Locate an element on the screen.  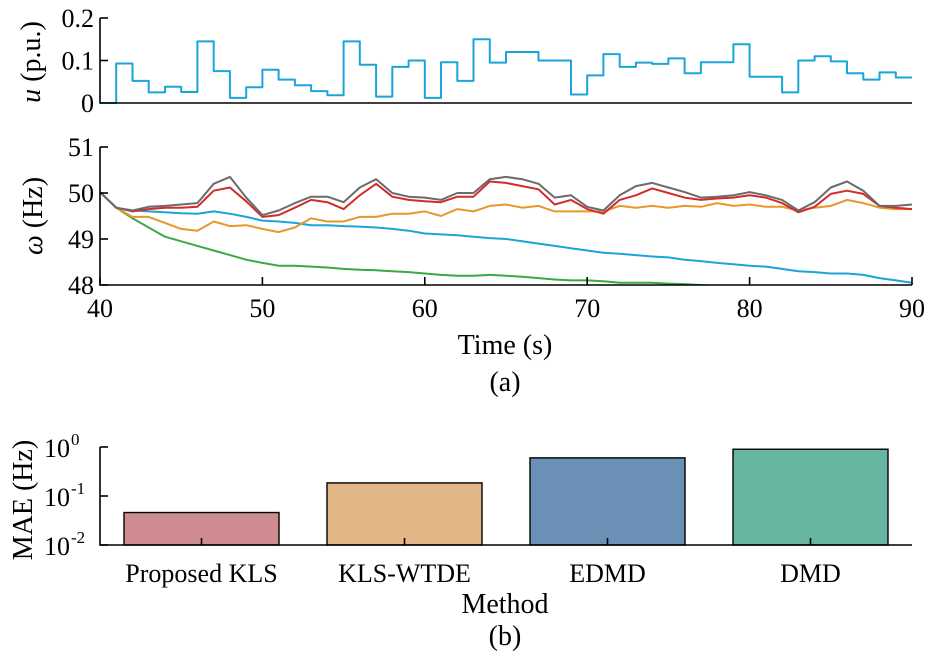
time-x-tick-label: 50 is located at coordinates (262, 308).